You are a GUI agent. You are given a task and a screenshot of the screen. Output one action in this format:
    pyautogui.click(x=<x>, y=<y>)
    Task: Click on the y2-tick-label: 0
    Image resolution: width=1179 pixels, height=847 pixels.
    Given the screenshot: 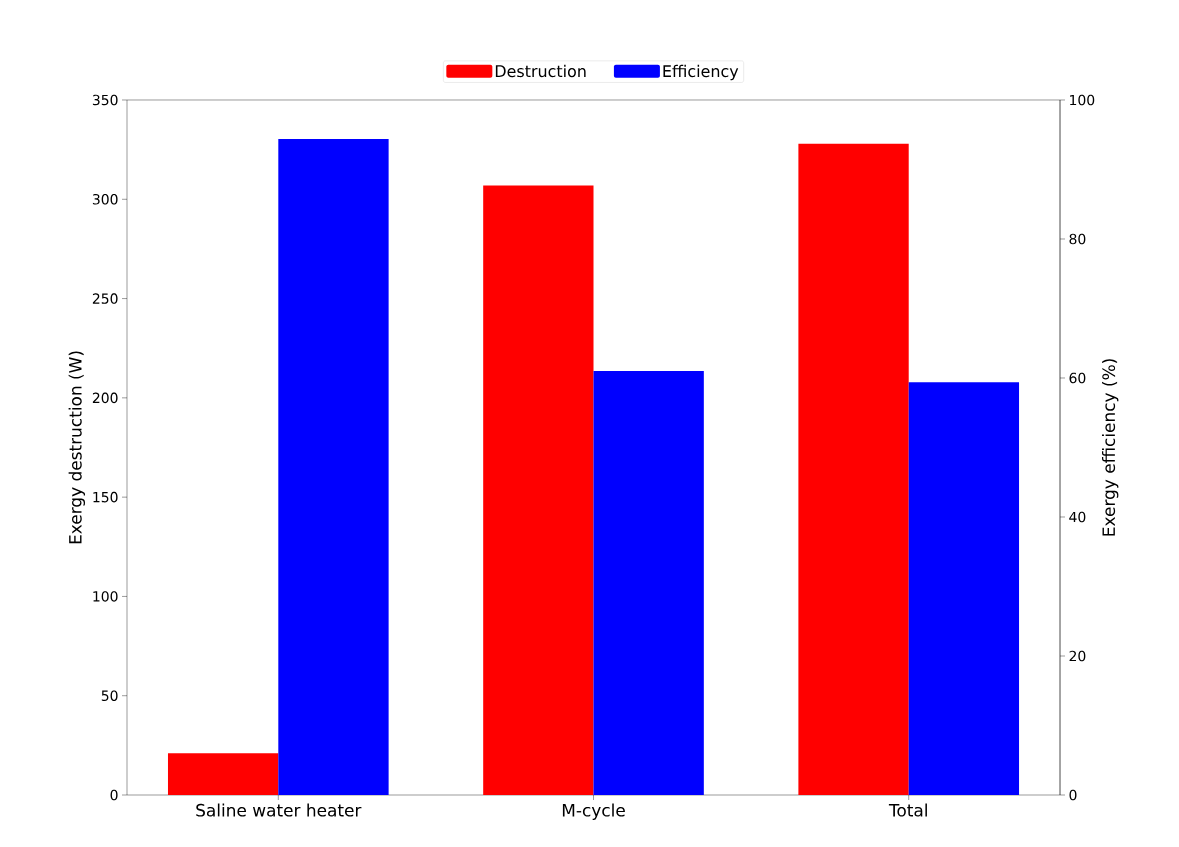 What is the action you would take?
    pyautogui.click(x=1073, y=795)
    